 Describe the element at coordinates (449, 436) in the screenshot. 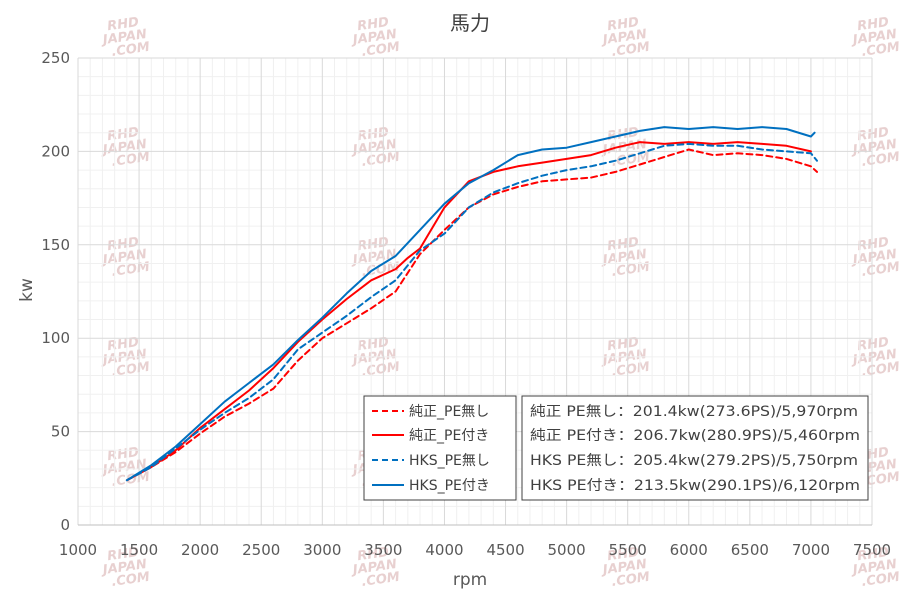

I see `legend-label-stock-pe: 純正_PE付き` at that location.